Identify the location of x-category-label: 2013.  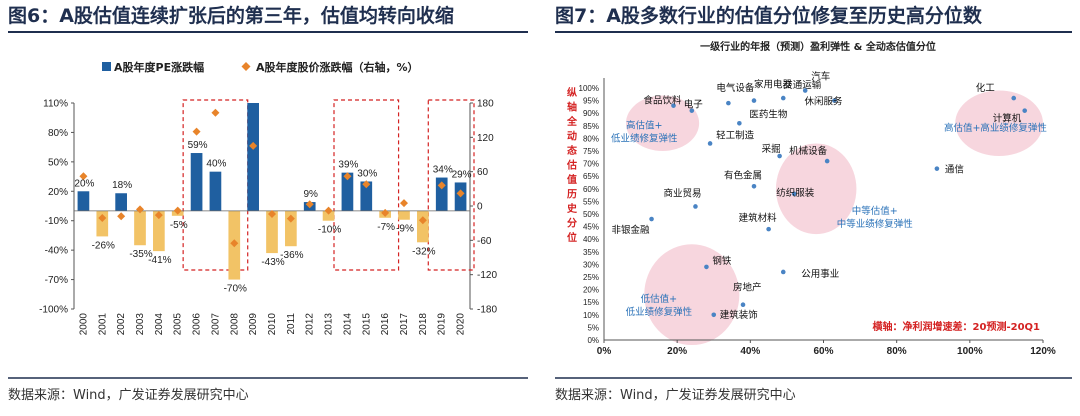
(329, 324).